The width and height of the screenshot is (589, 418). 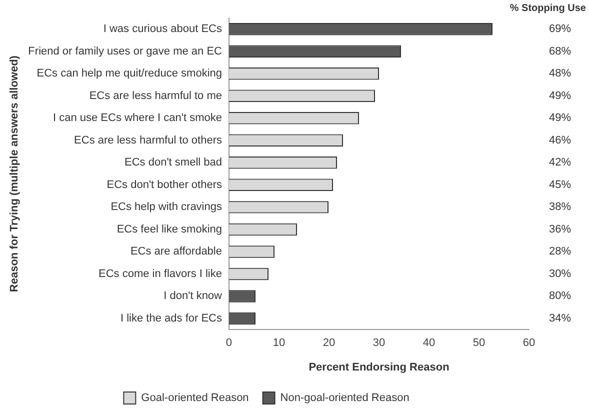 I want to click on x-tick-label: 40, so click(x=429, y=343).